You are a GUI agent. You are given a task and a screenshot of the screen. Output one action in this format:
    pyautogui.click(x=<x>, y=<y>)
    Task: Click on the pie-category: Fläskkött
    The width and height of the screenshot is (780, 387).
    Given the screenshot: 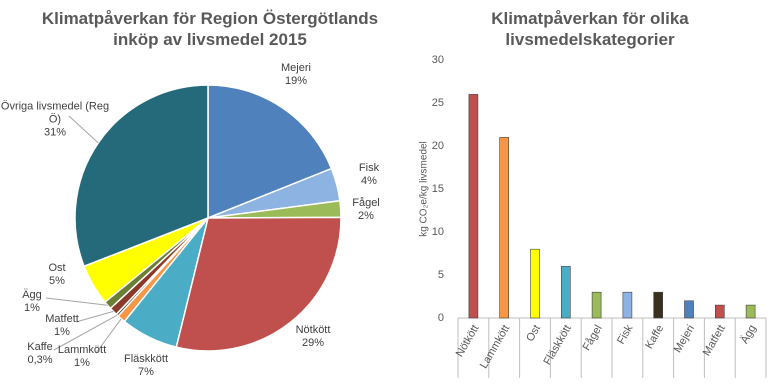 What is the action you would take?
    pyautogui.click(x=146, y=359)
    